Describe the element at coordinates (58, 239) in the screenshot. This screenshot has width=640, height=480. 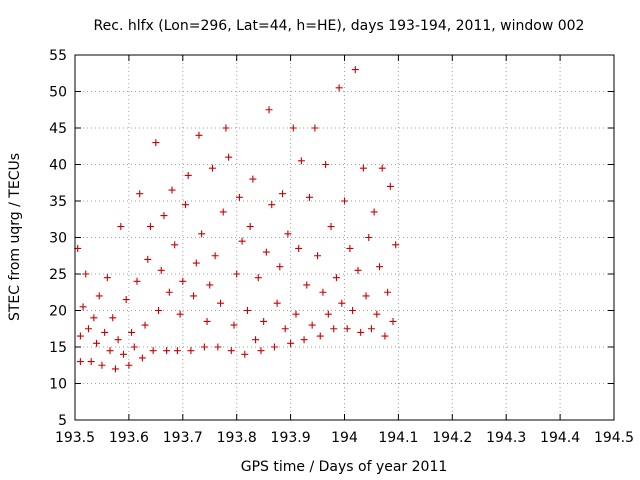
I see `y-tick-label: 30` at that location.